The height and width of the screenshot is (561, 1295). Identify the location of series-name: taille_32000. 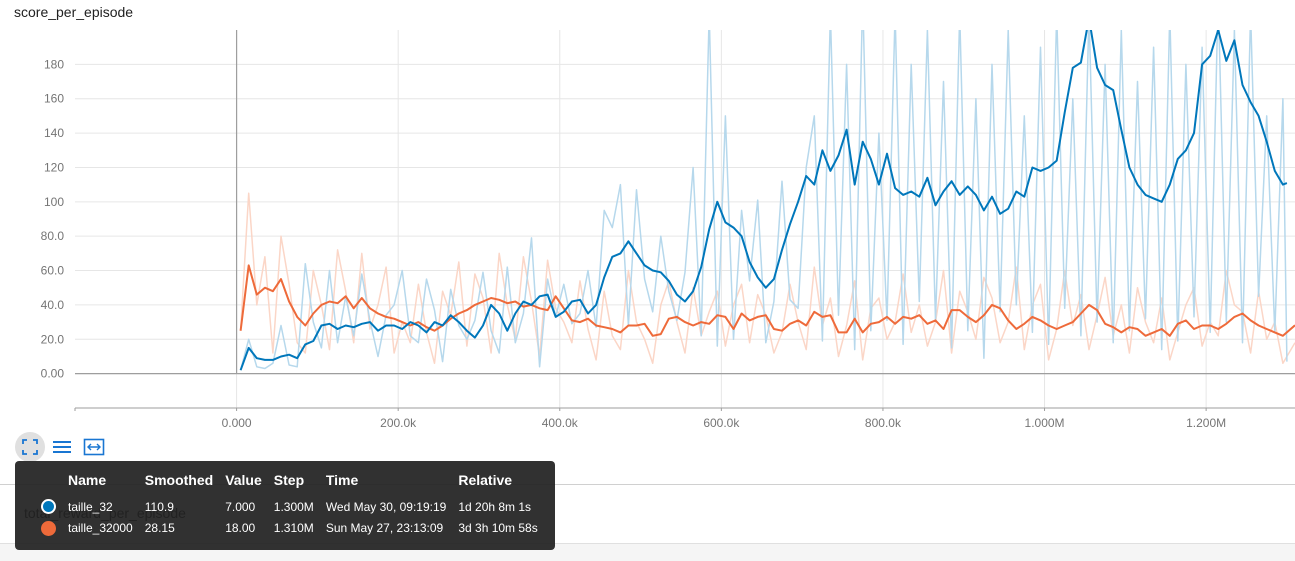
(100, 527).